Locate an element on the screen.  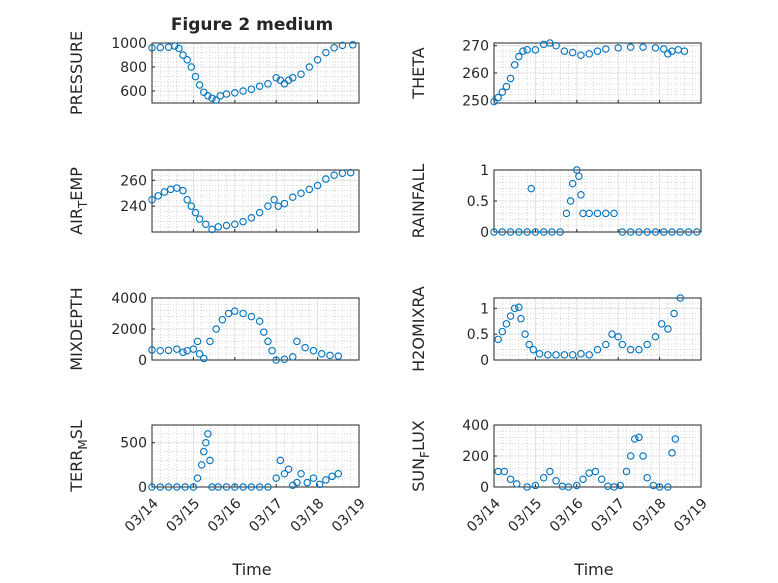
y-axis-label: TERRMSL is located at coordinates (78, 456).